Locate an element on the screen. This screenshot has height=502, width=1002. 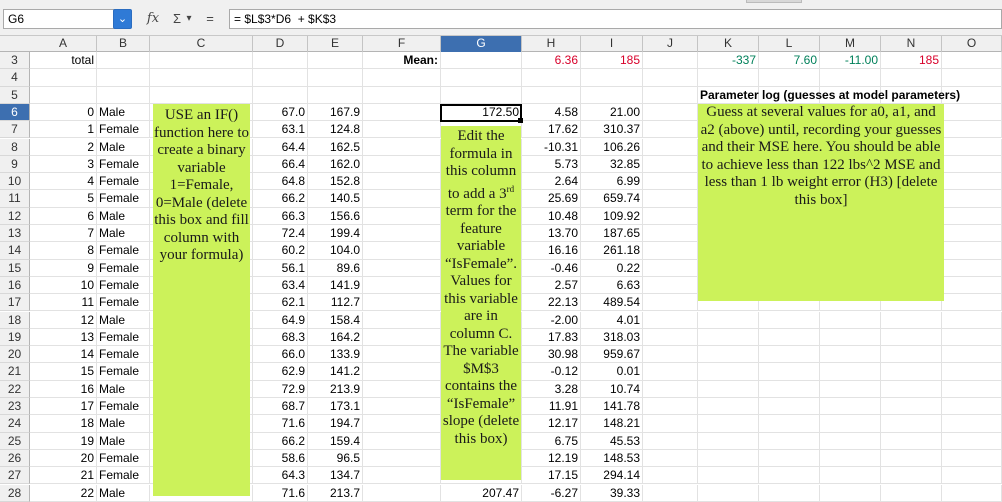
cell-l25 is located at coordinates (789, 441).